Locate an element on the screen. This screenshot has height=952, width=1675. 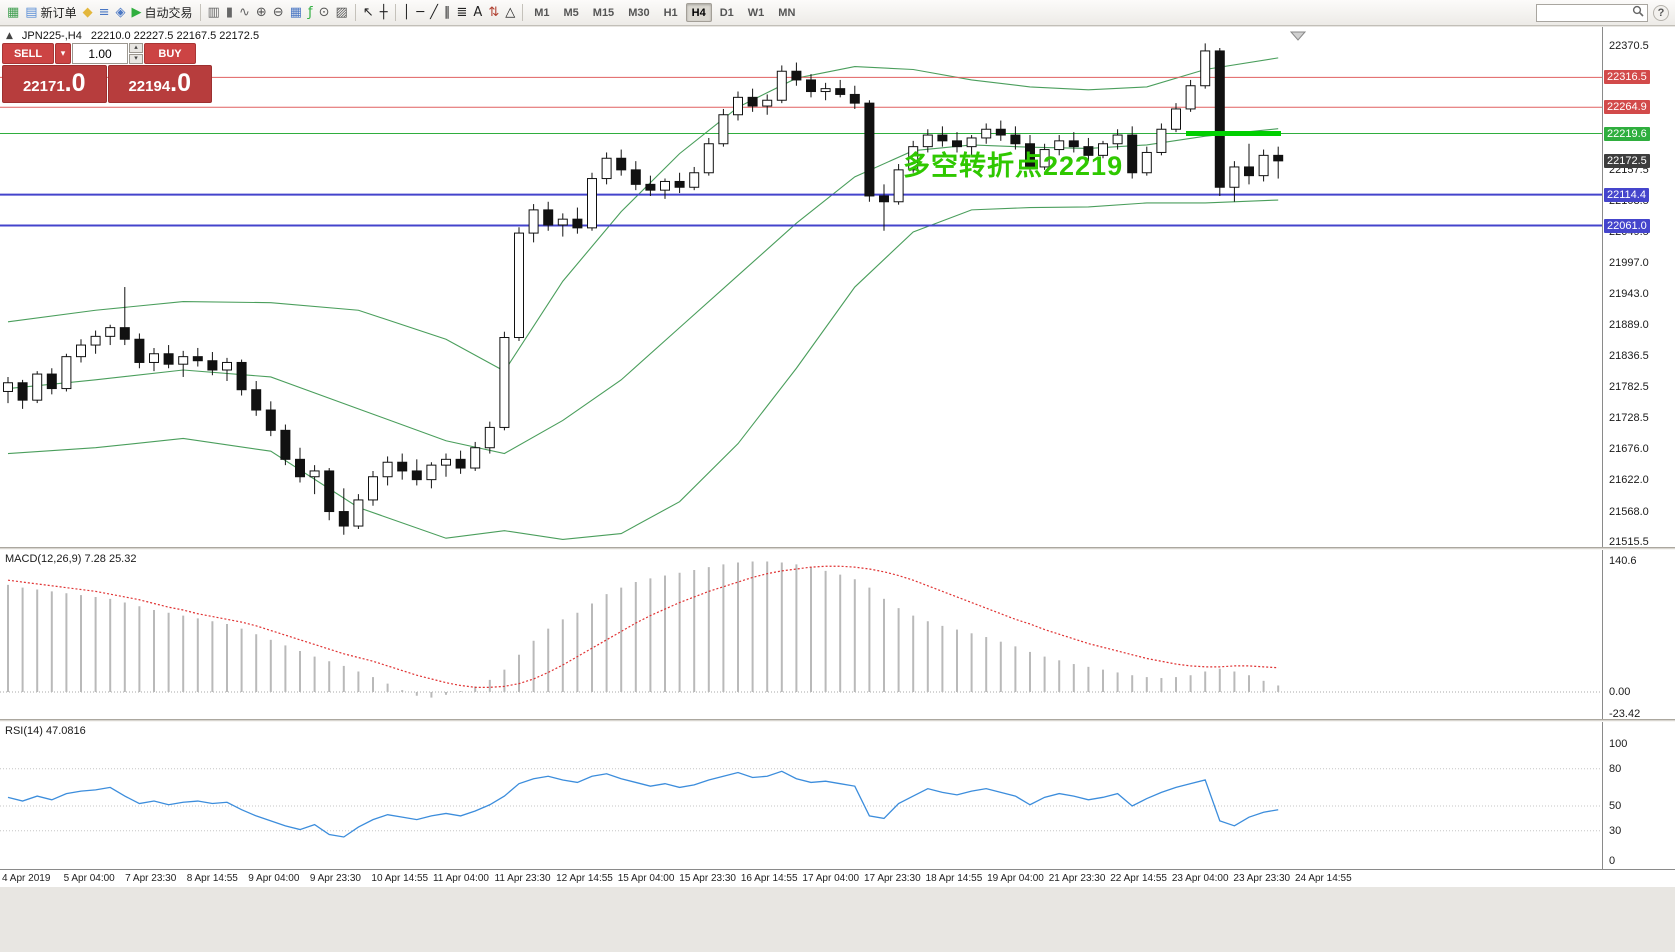
time-axis-label: 9 Apr 04:00 is located at coordinates (274, 878).